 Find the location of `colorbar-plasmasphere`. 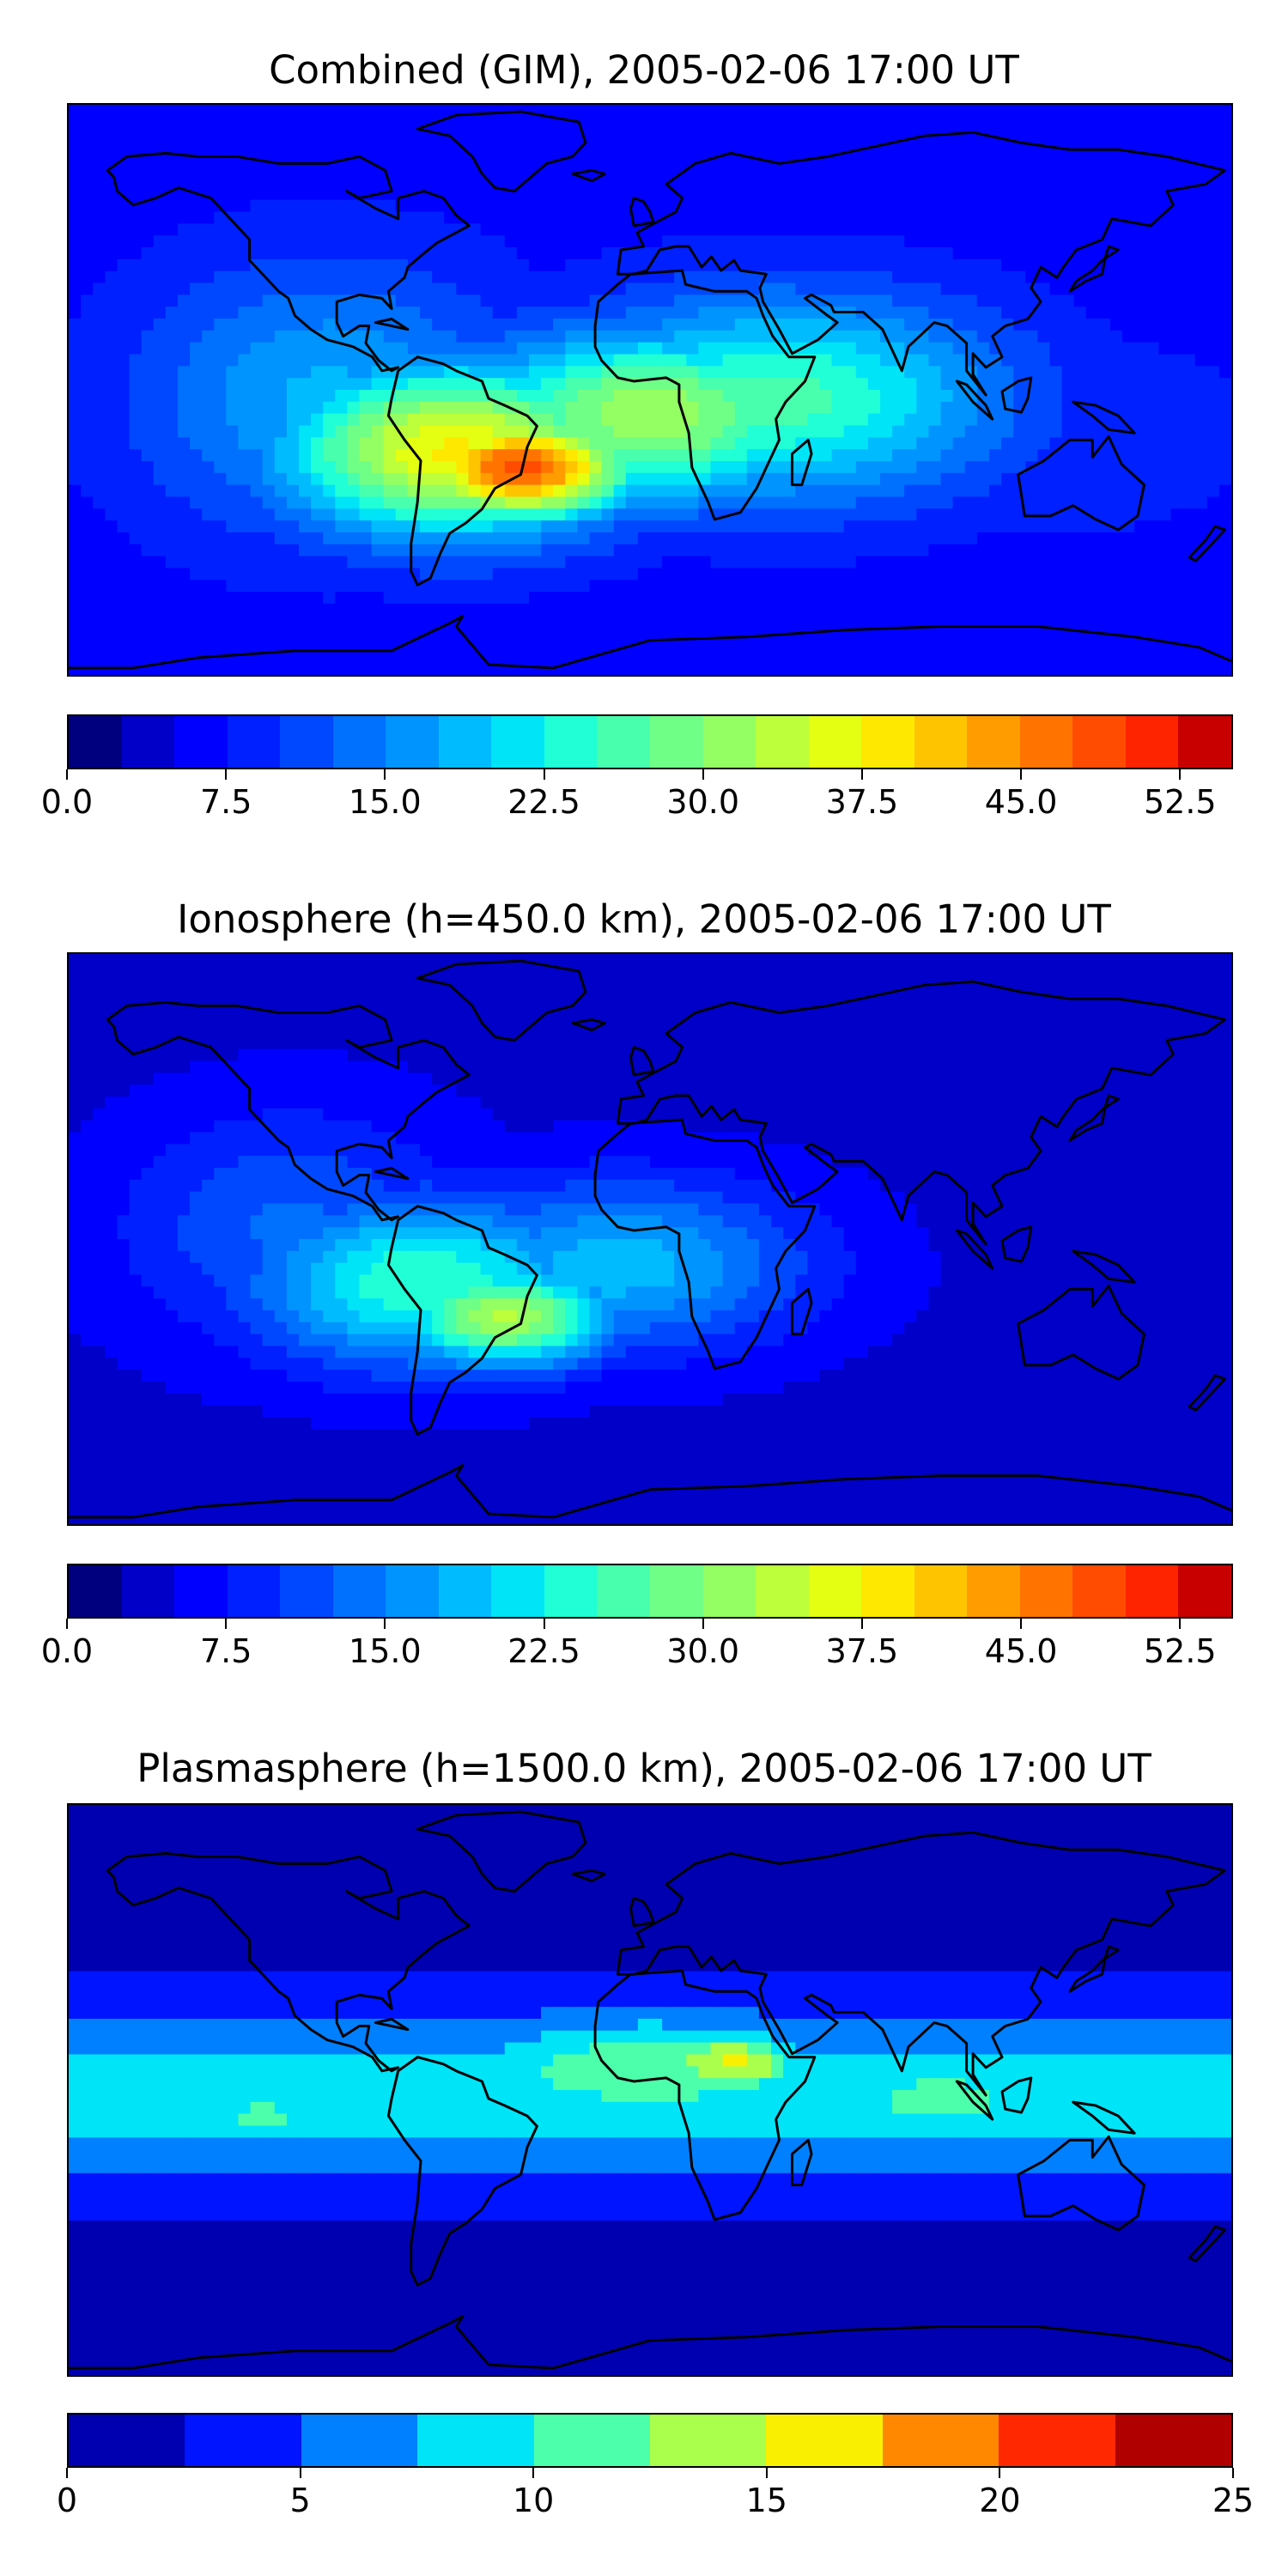

colorbar-plasmasphere is located at coordinates (650, 2441).